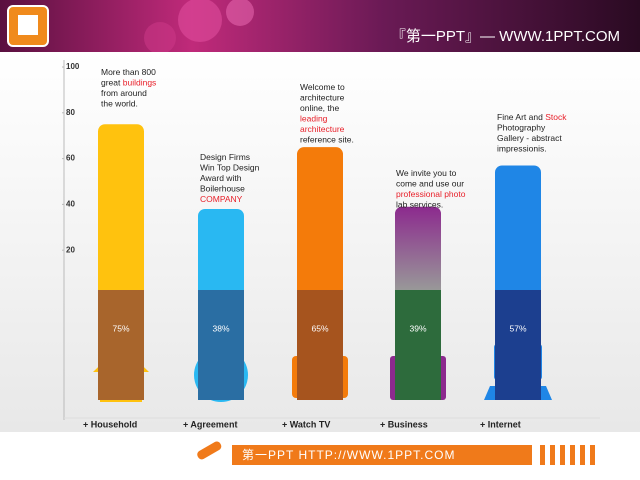 This screenshot has height=480, width=640. What do you see at coordinates (140, 83) in the screenshot?
I see `annotation-segment: buildings` at bounding box center [140, 83].